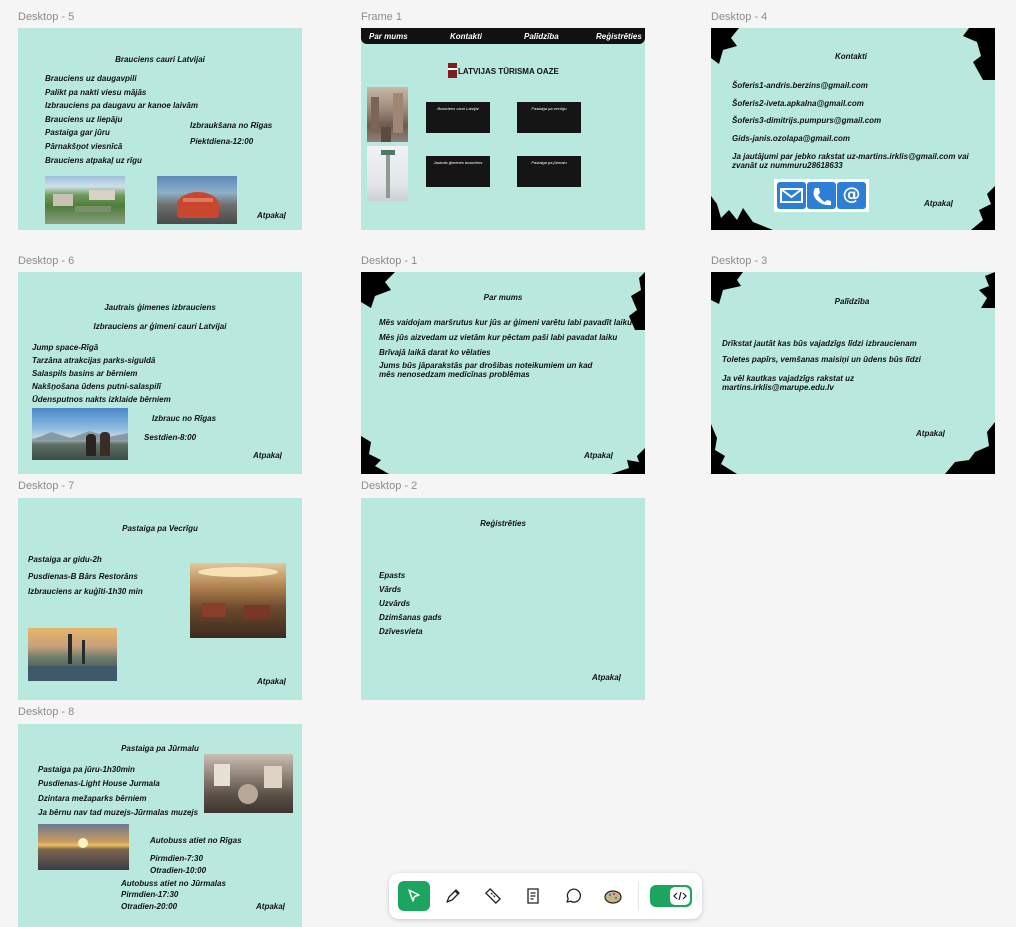  Describe the element at coordinates (458, 171) in the screenshot. I see `trip-button-family: Jautrais ģimenes brauciens` at that location.